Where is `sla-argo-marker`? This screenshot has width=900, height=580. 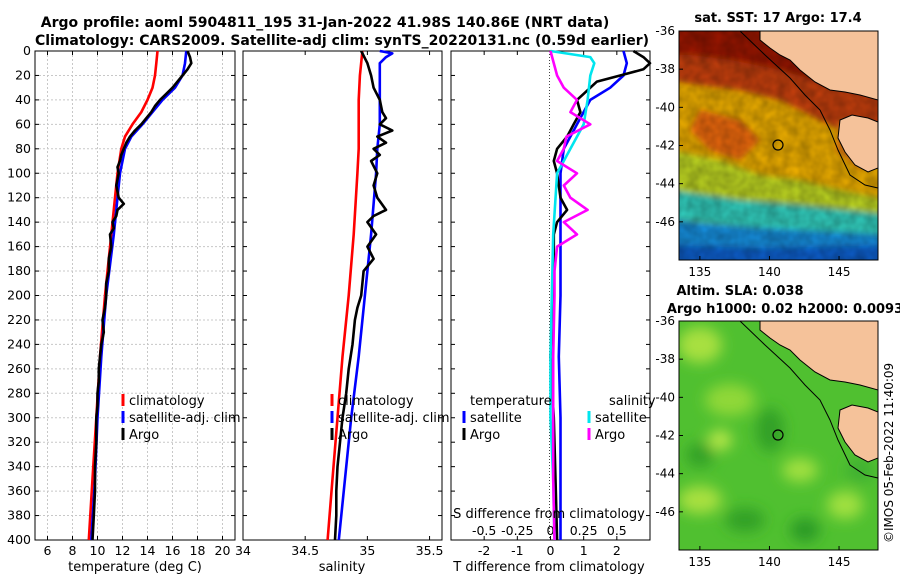
sla-argo-marker is located at coordinates (778, 435).